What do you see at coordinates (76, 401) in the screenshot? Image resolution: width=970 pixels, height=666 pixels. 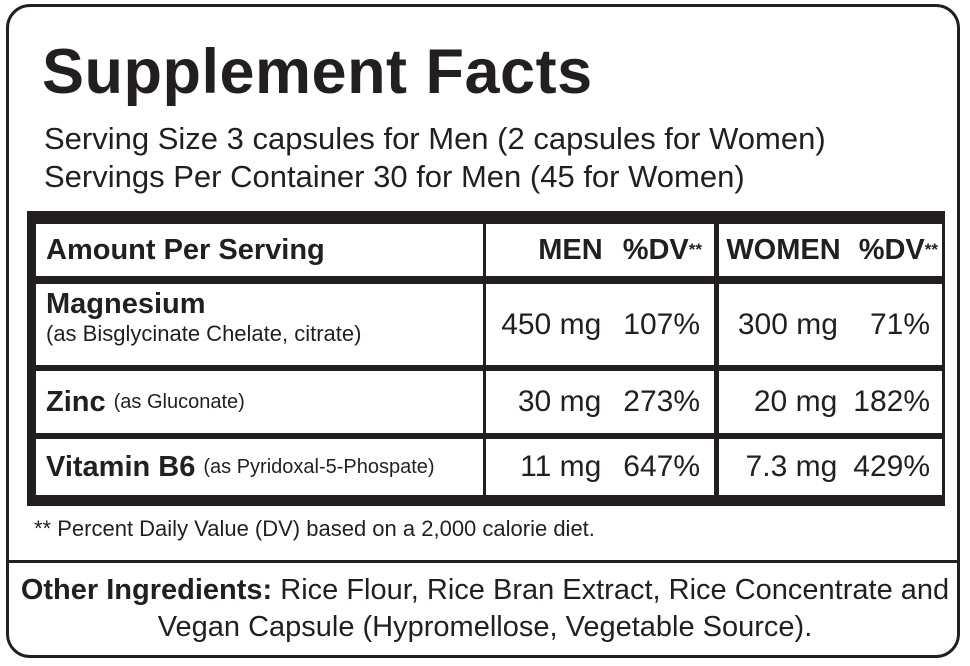 I see `nutrient-name: Zinc` at bounding box center [76, 401].